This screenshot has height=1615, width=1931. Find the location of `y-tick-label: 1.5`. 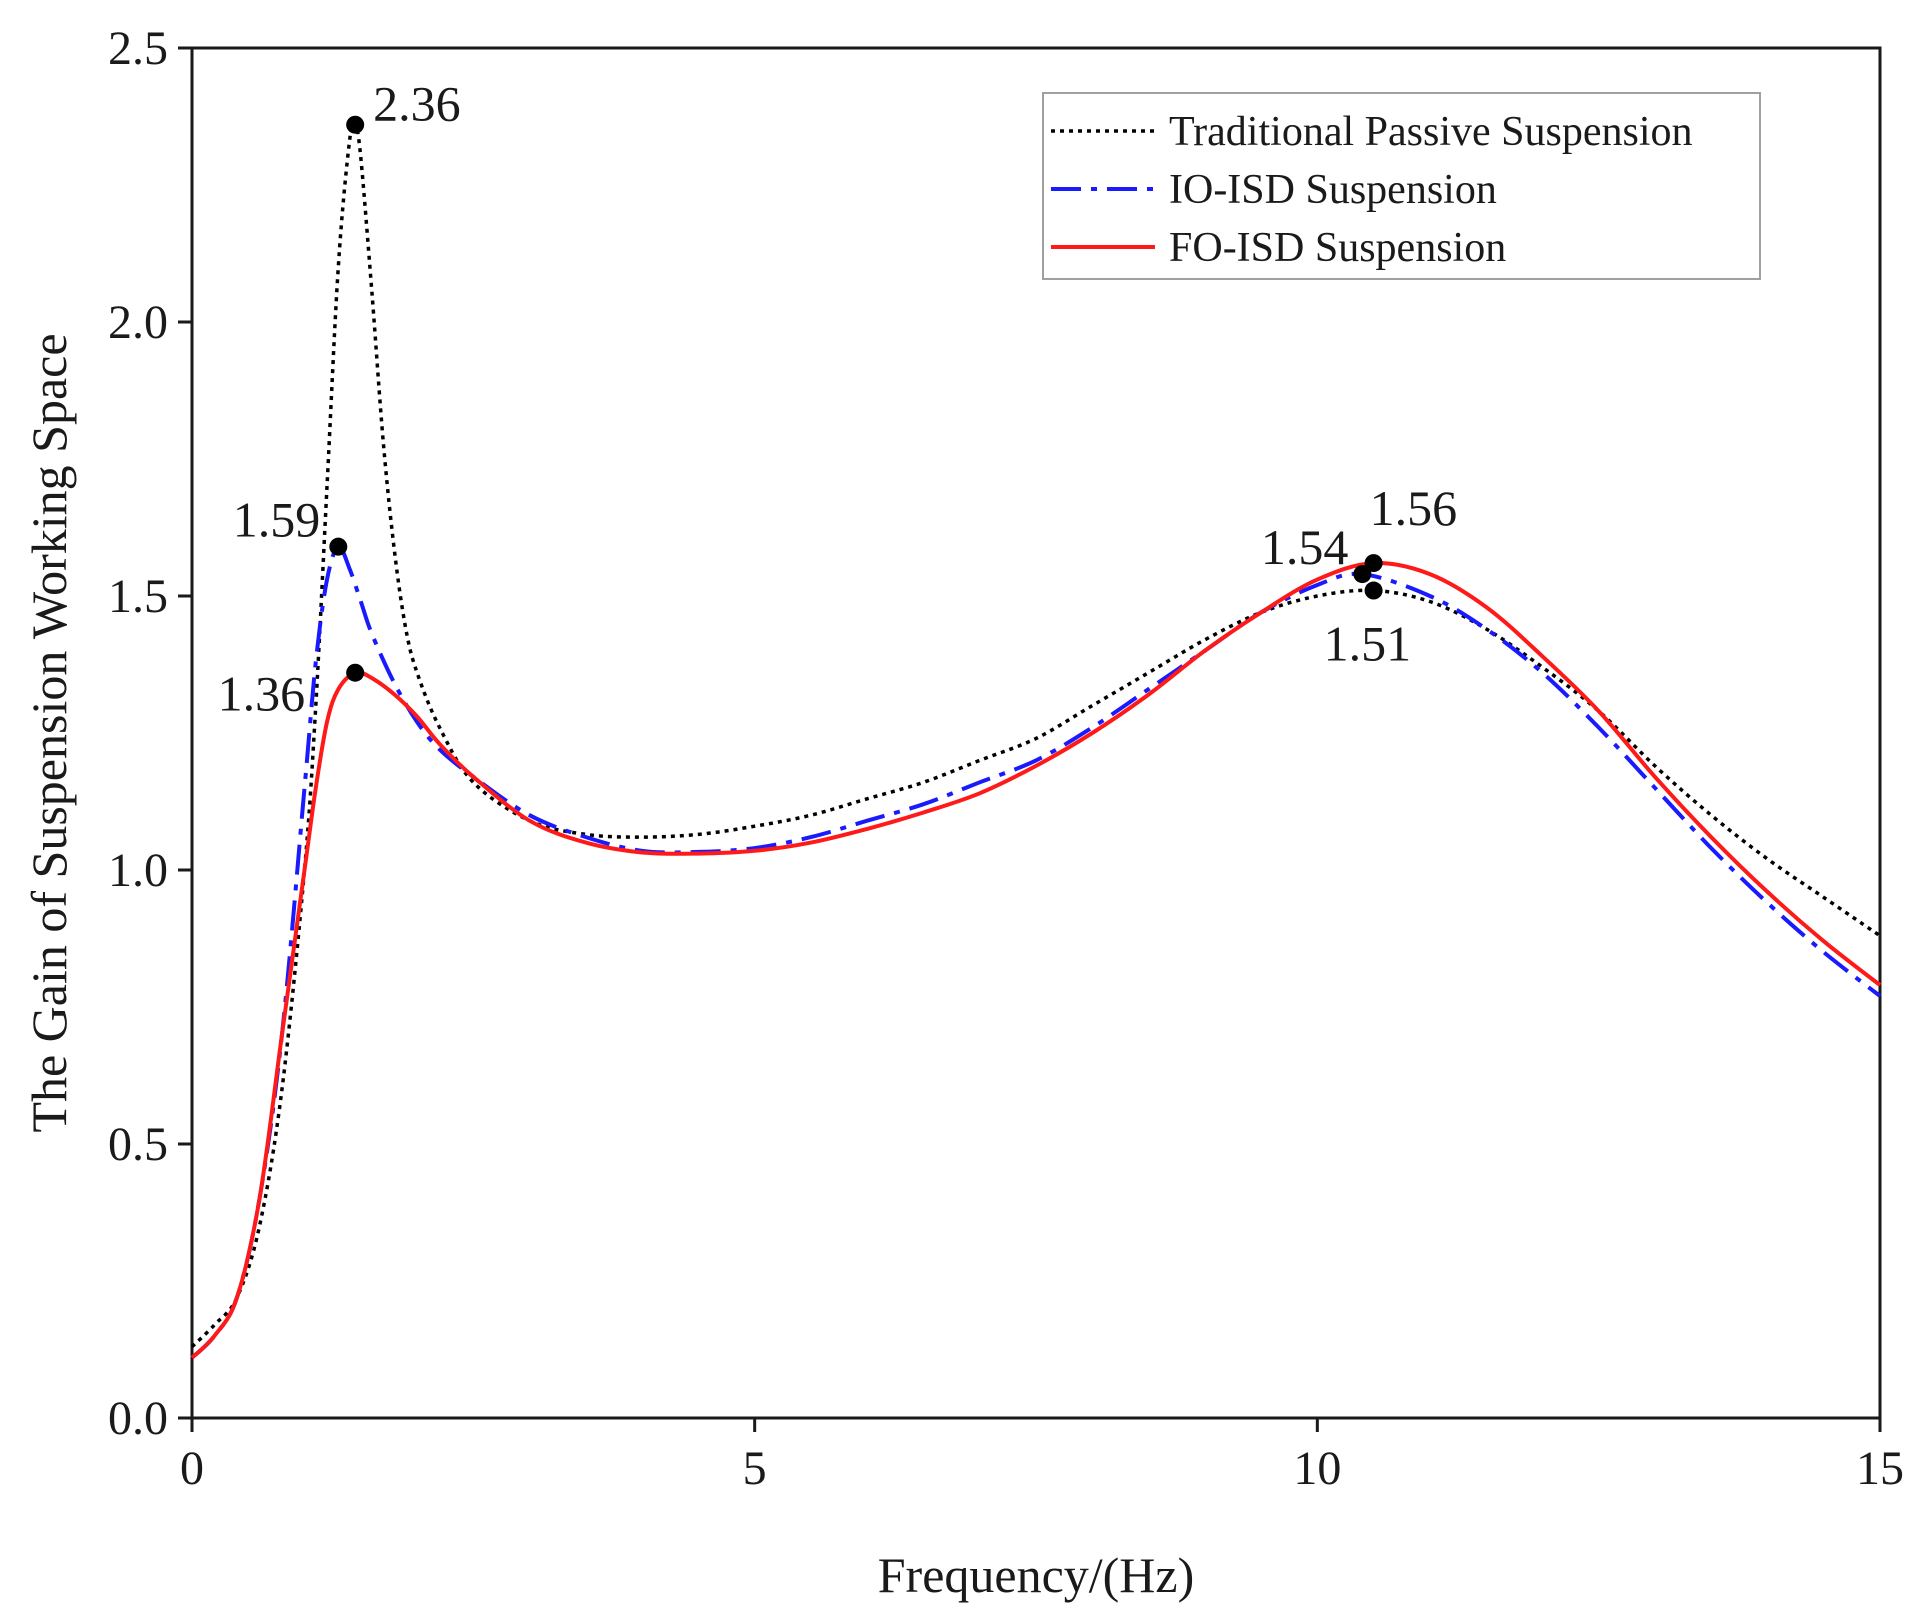

y-tick-label: 1.5 is located at coordinates (138, 596).